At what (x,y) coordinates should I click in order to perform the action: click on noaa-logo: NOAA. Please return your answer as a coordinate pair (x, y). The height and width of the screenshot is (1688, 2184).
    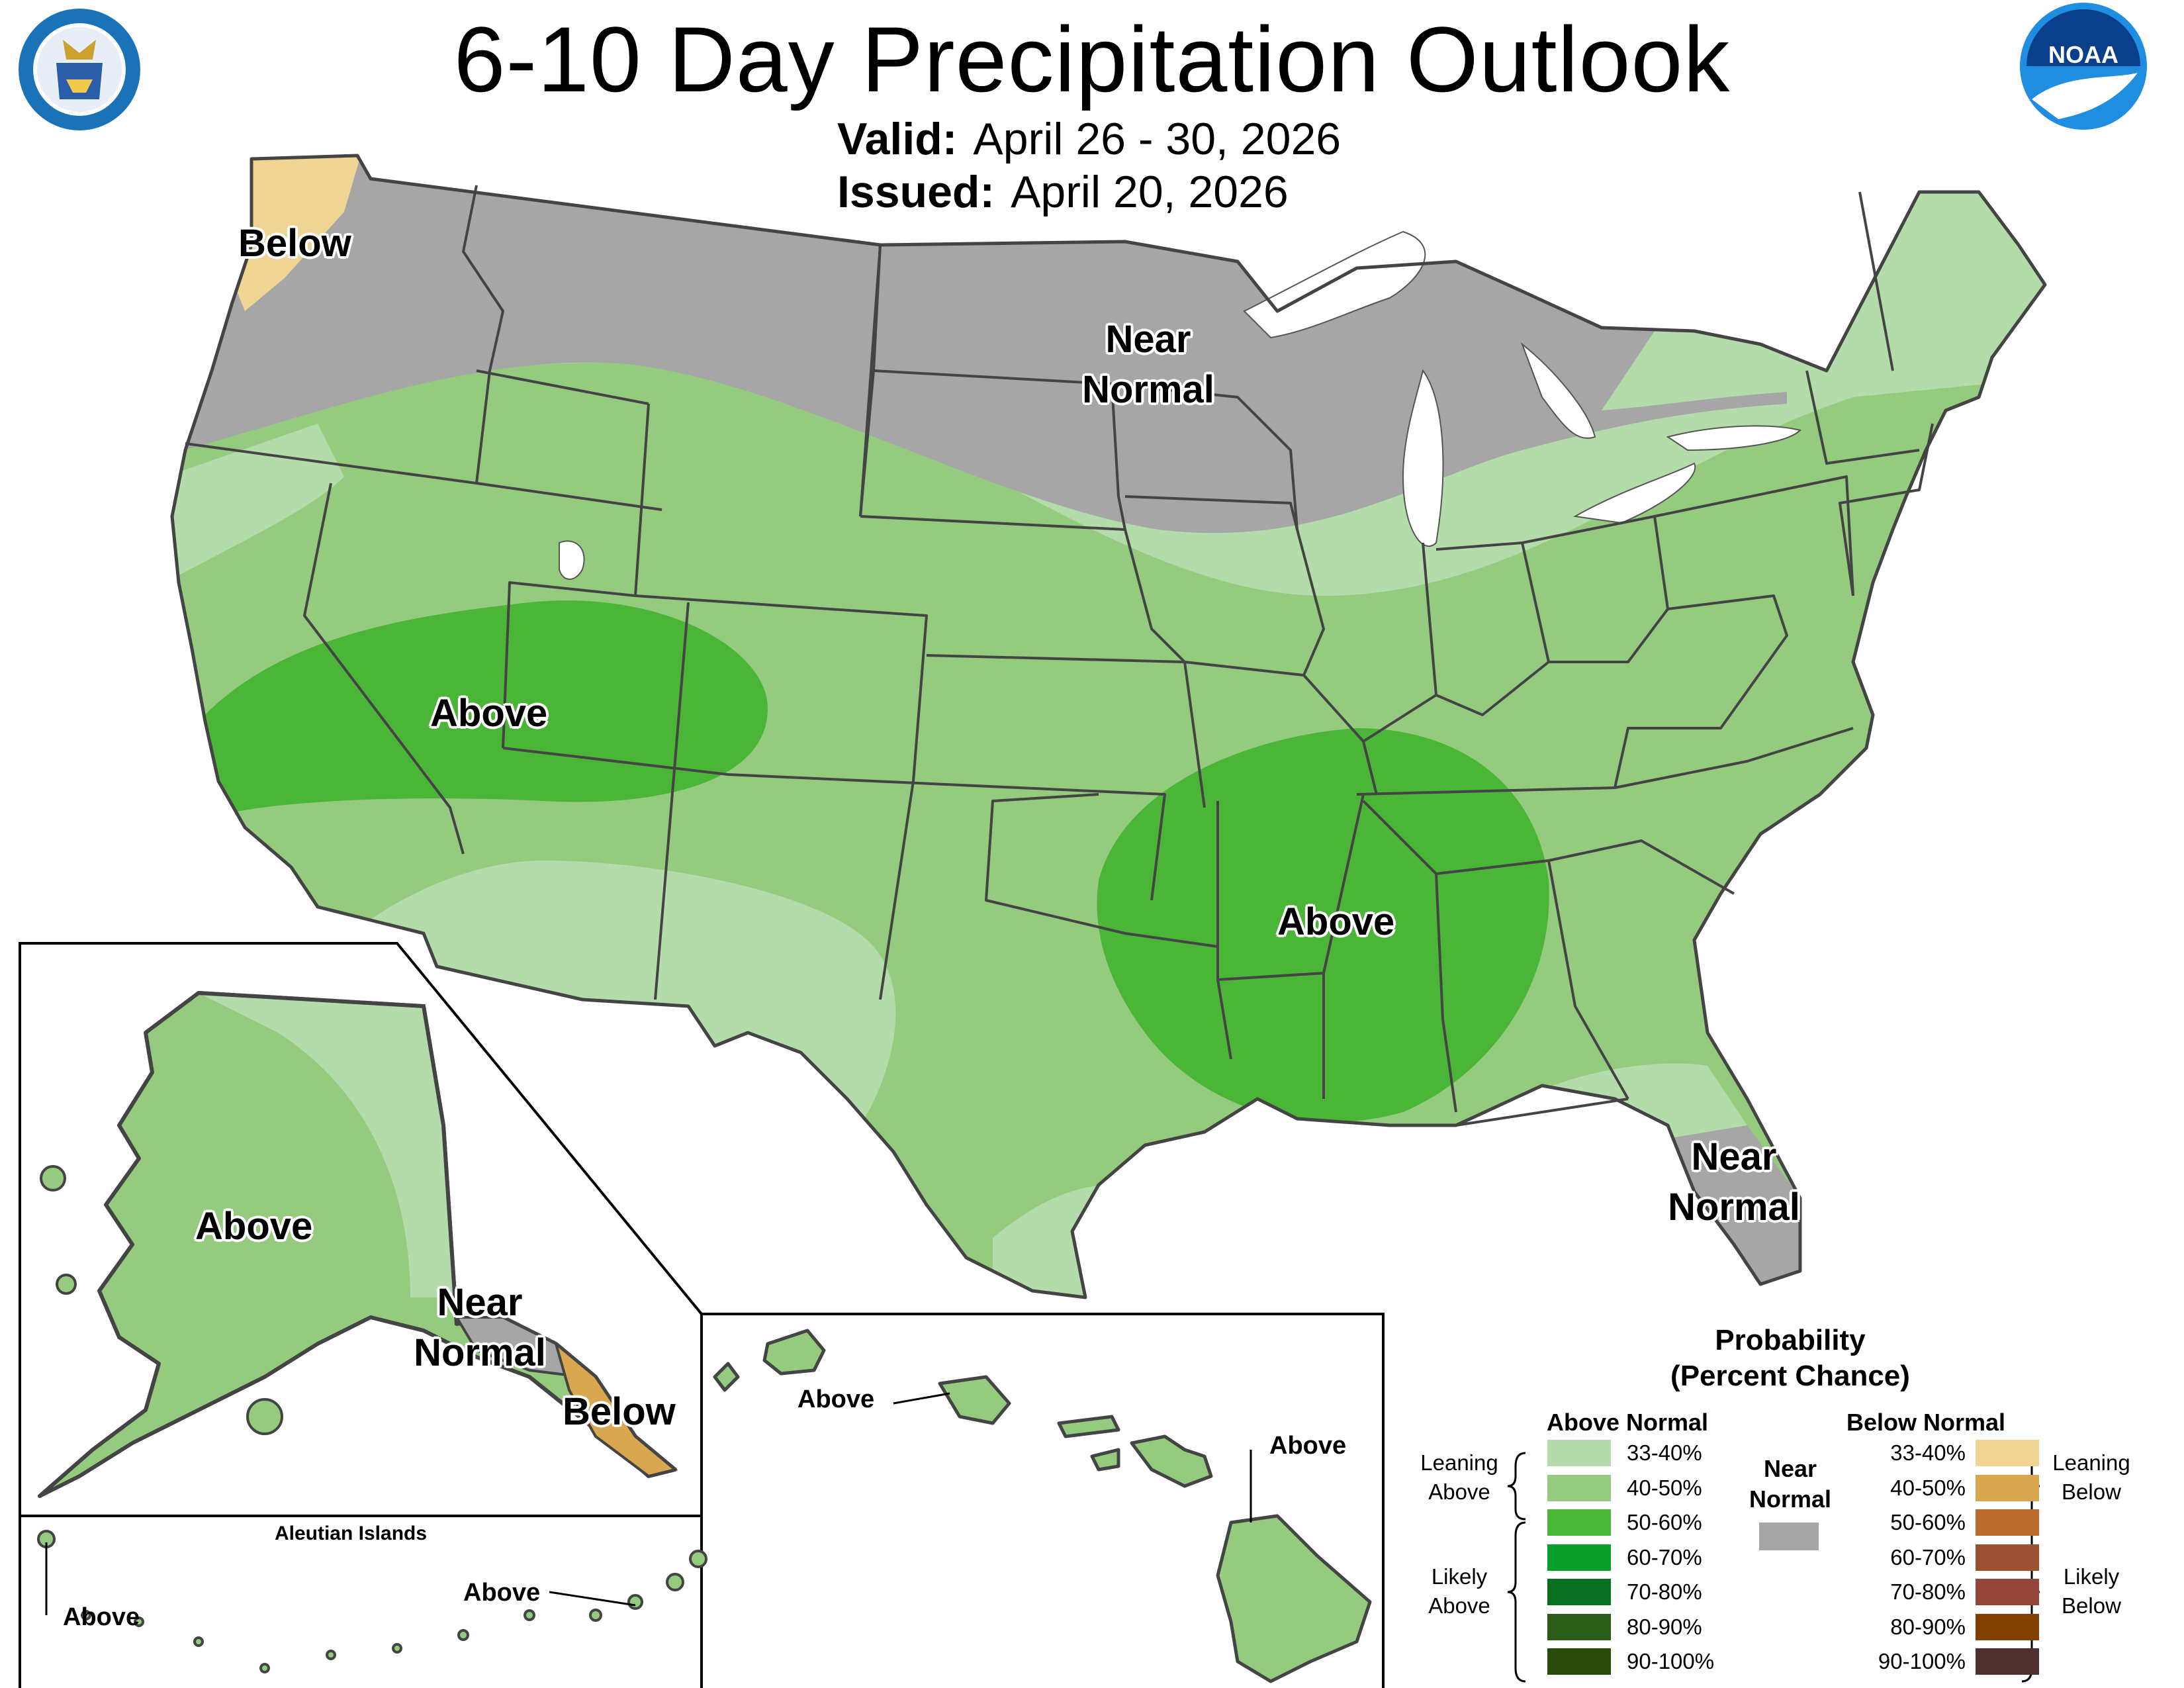
    Looking at the image, I should click on (2083, 66).